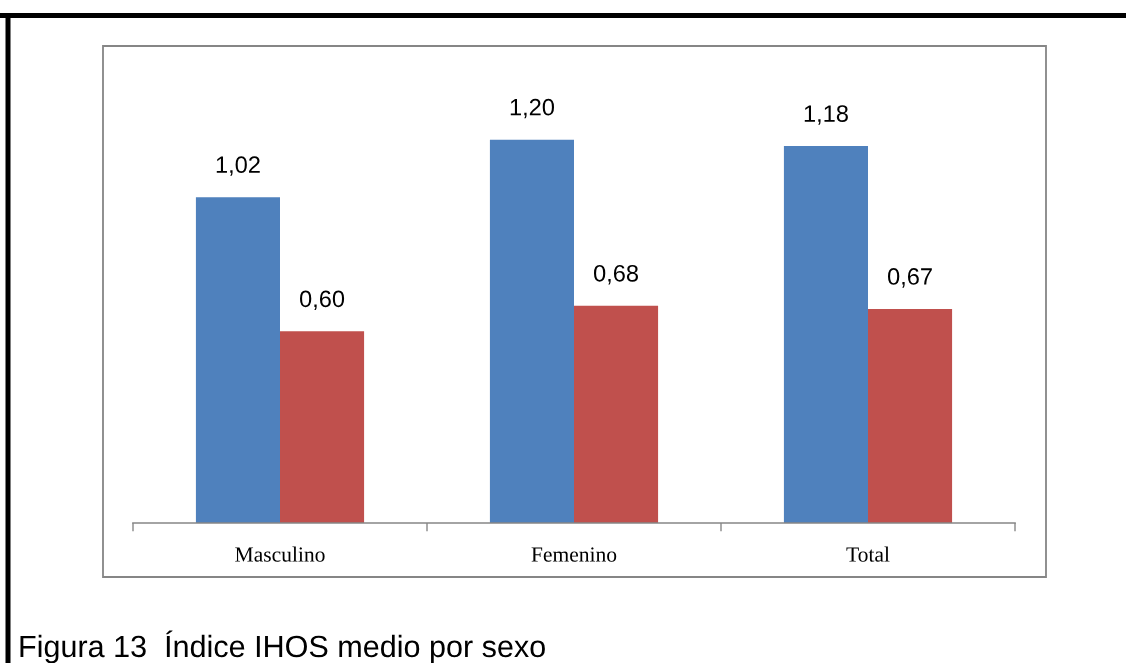 This screenshot has height=663, width=1126. I want to click on data-label: 1,20, so click(532, 108).